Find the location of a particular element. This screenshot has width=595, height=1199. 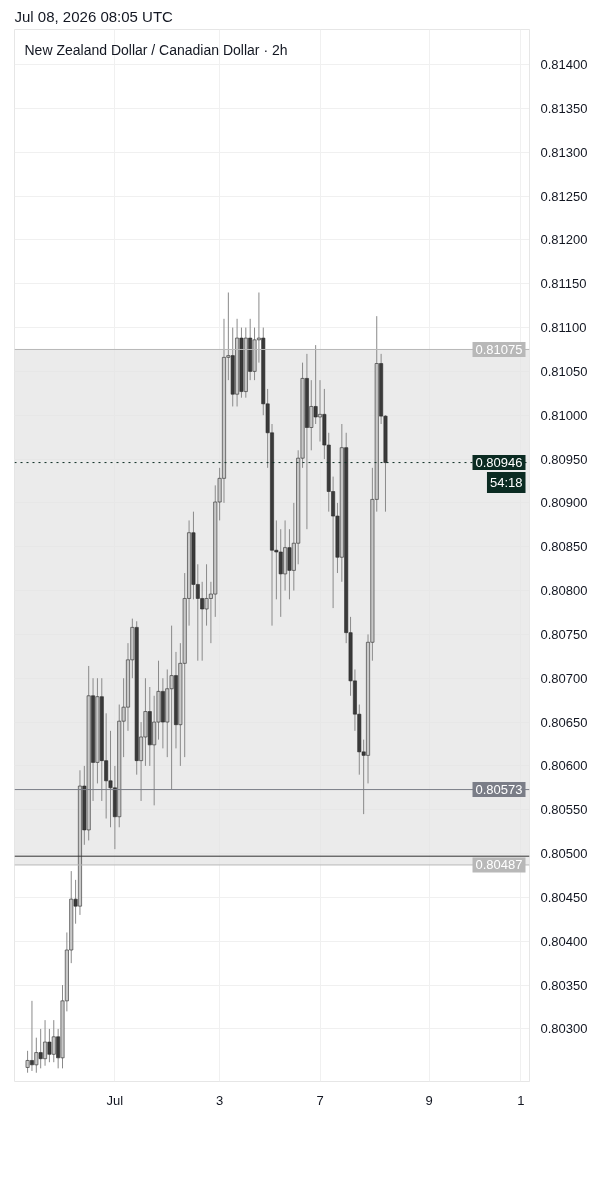

x-tick-label: 9 is located at coordinates (429, 1100).